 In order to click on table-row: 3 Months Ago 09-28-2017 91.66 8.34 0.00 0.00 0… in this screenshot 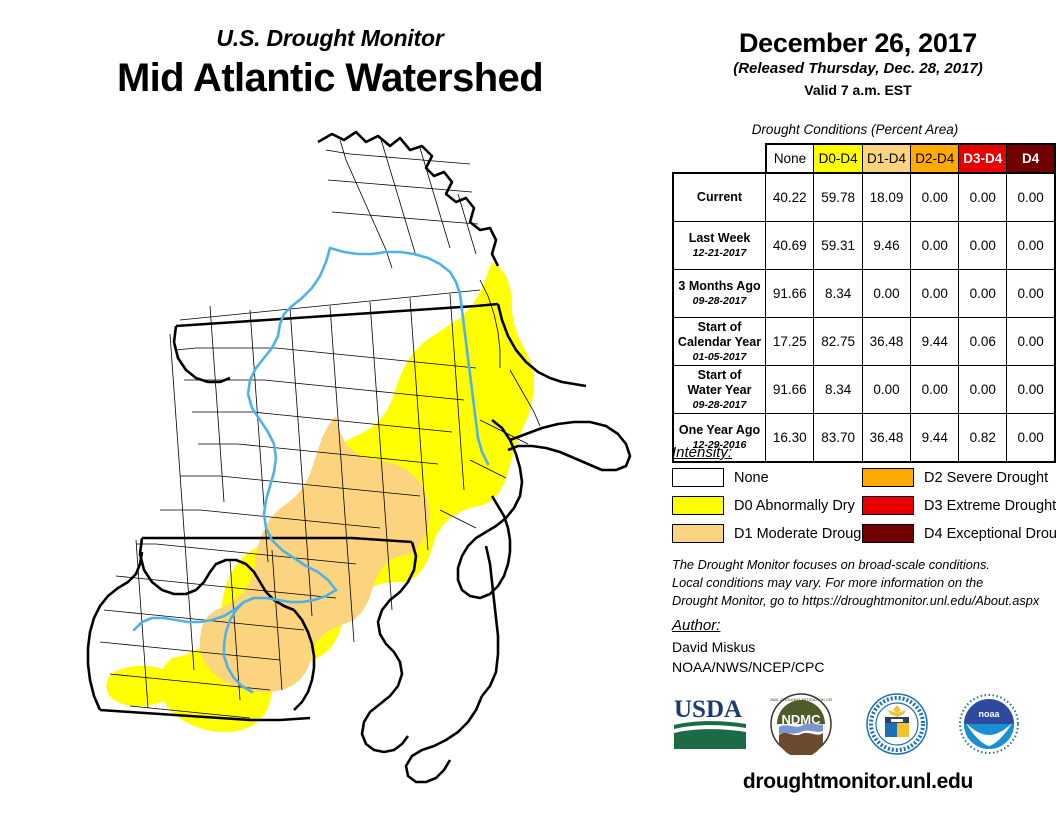, I will do `click(864, 293)`.